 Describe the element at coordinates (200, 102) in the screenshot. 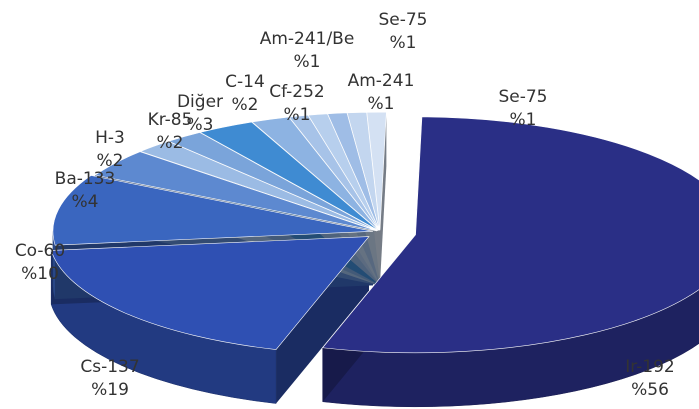

I see `slice-name-label: Diğer` at that location.